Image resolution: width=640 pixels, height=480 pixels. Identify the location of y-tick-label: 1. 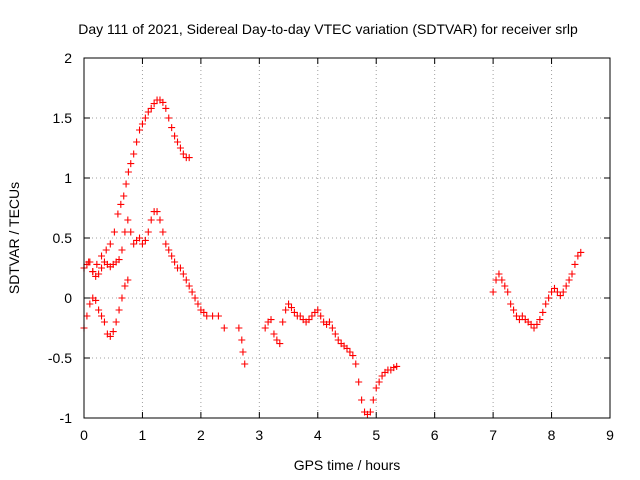
(68, 178).